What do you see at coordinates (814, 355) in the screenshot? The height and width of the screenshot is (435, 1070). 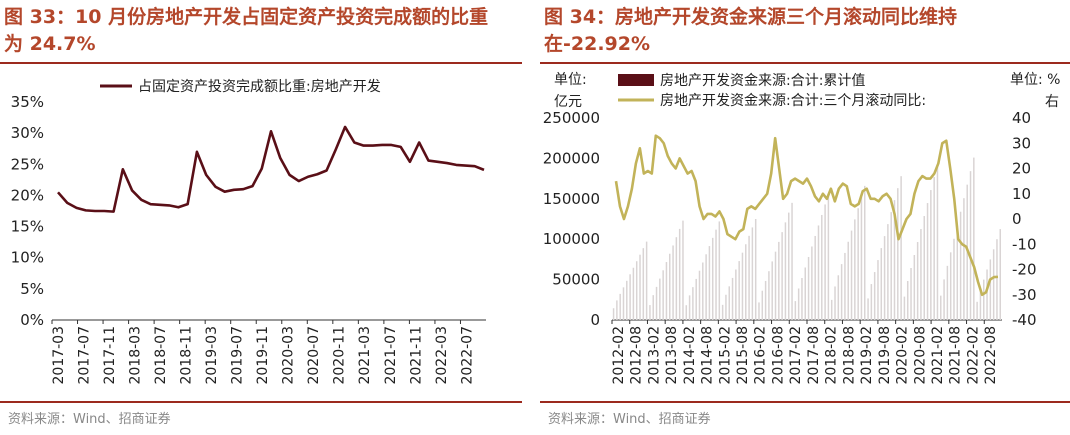 I see `x-tick-label-right: 2017-08` at bounding box center [814, 355].